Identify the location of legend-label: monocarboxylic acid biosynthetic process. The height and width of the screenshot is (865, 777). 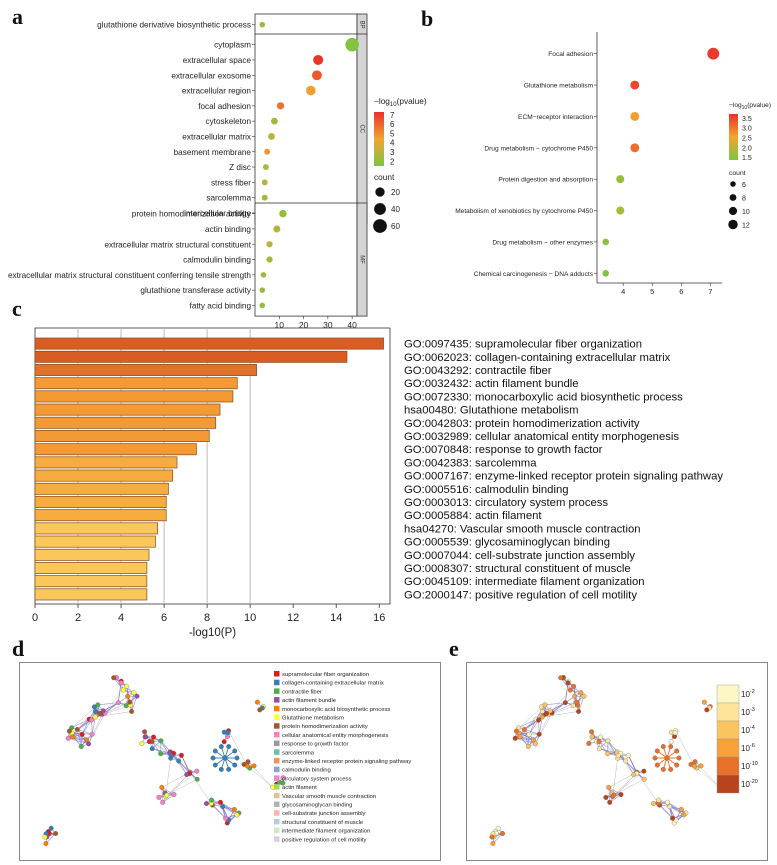
(336, 710).